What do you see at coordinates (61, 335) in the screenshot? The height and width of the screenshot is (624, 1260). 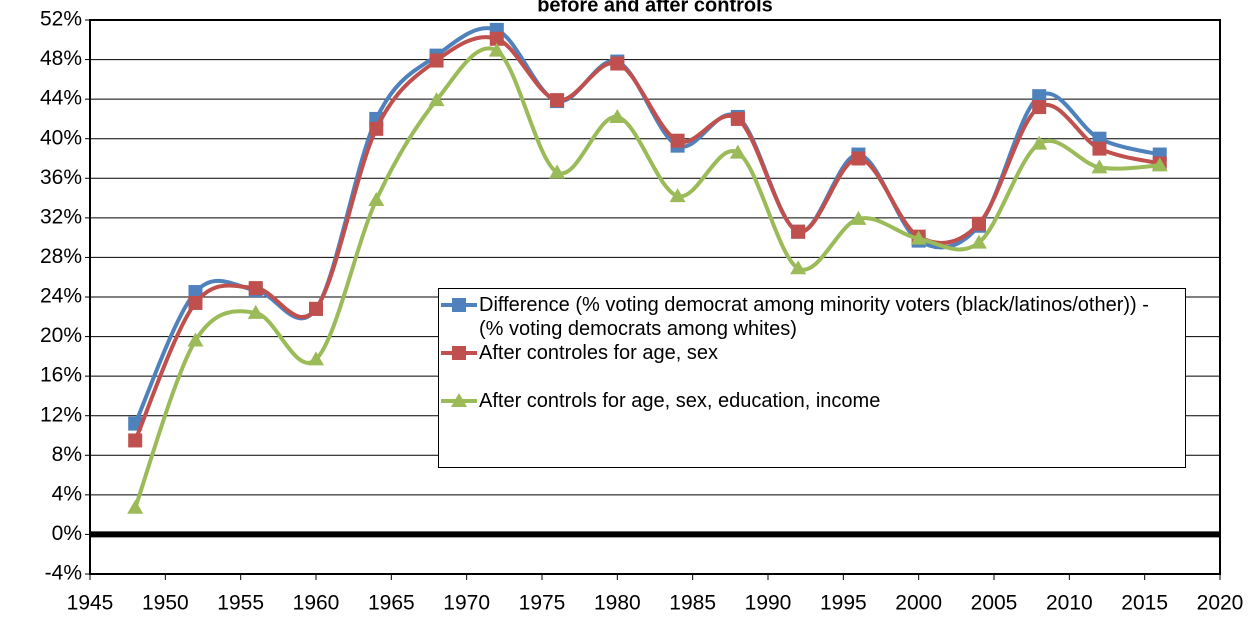 I see `y-tick-label: 20%` at bounding box center [61, 335].